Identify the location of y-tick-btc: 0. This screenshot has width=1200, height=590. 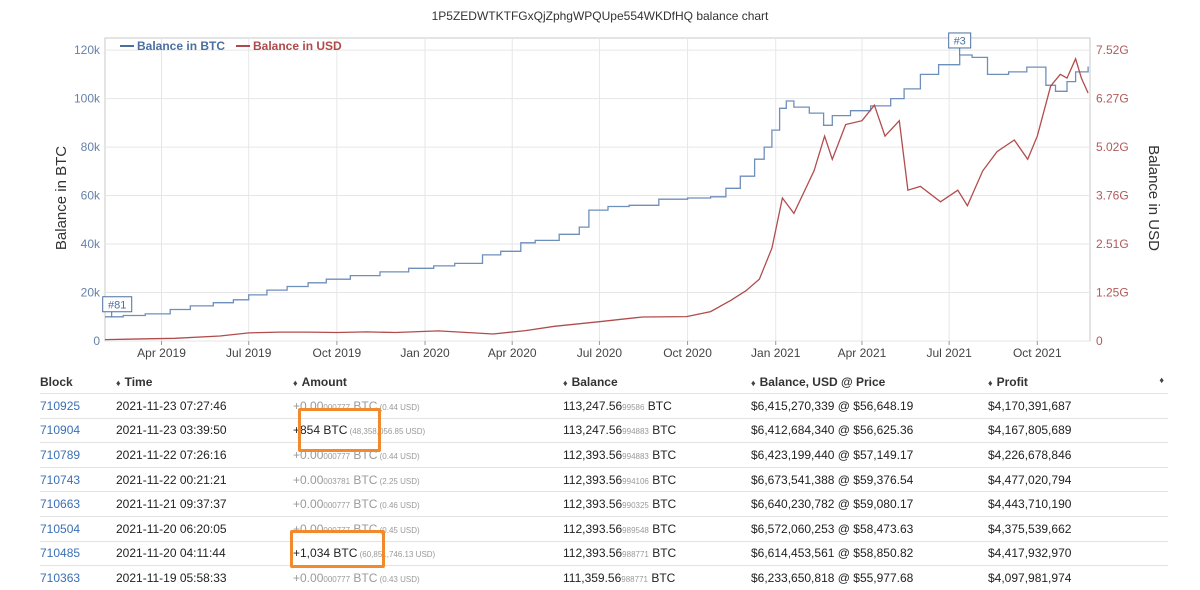
(96, 341).